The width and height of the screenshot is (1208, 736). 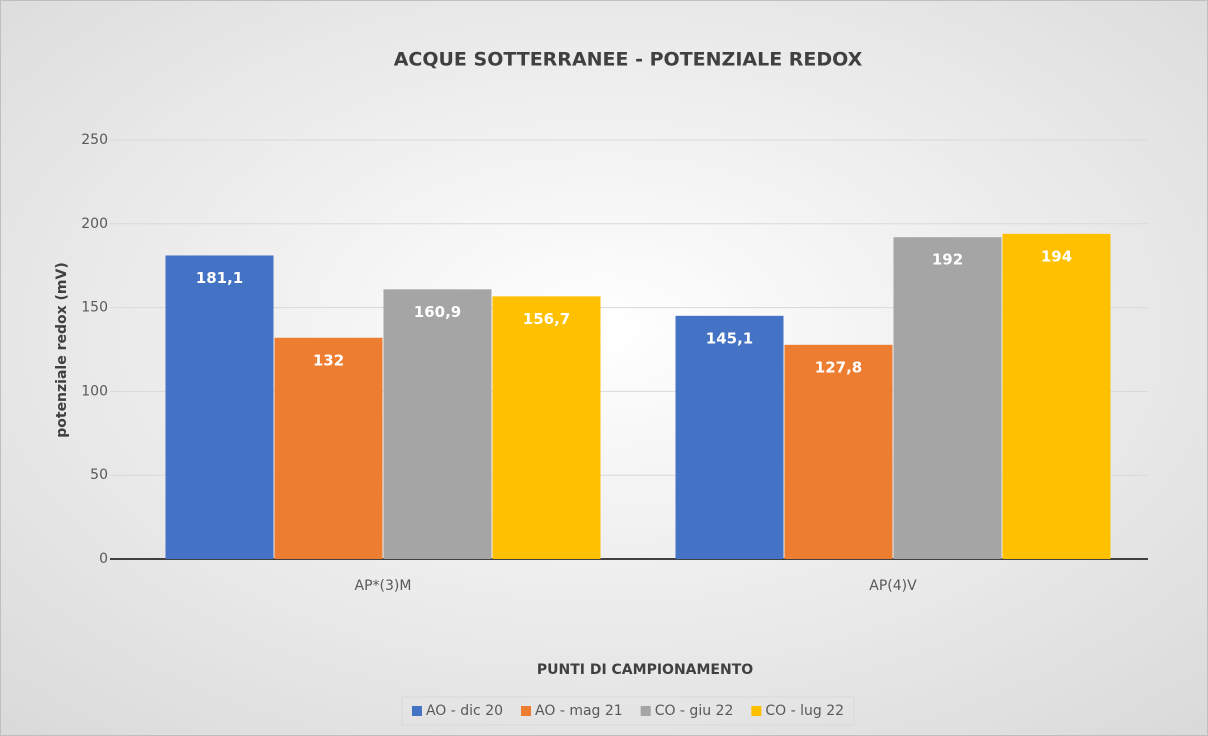 What do you see at coordinates (94, 140) in the screenshot?
I see `y-tick-label: 250` at bounding box center [94, 140].